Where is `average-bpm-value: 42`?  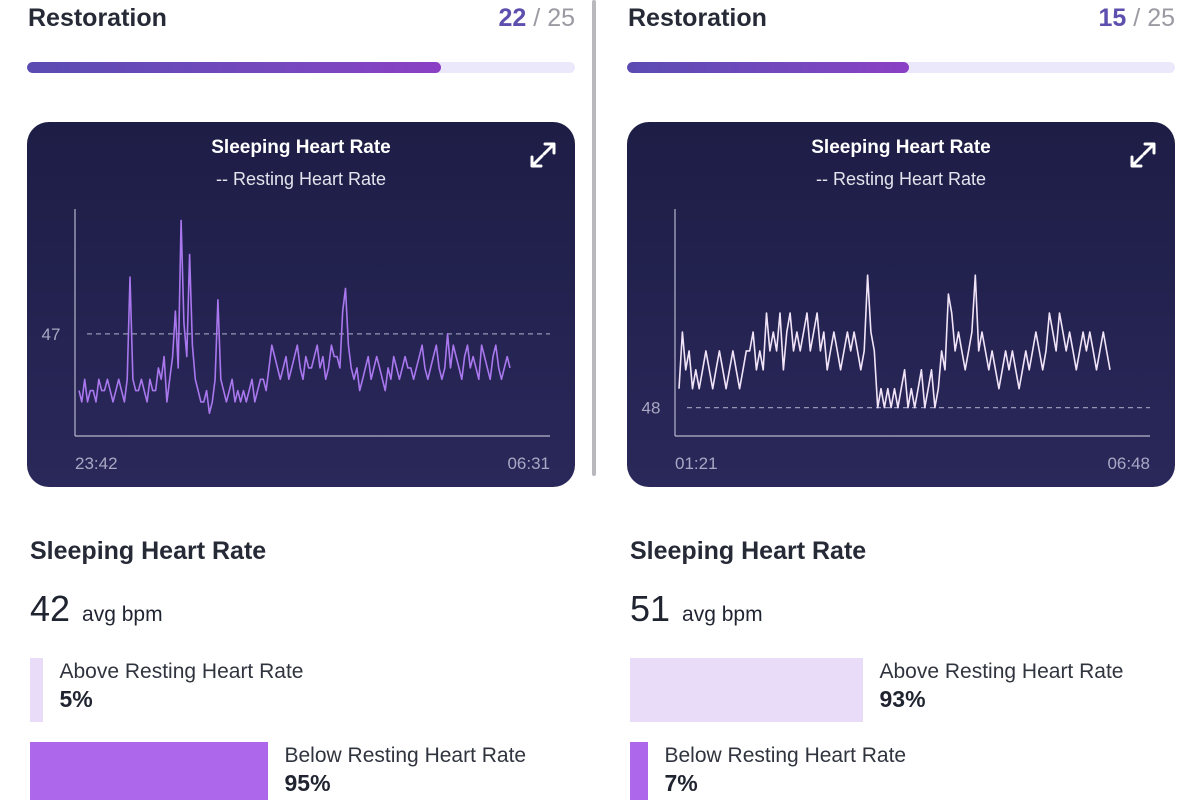
average-bpm-value: 42 is located at coordinates (50, 608).